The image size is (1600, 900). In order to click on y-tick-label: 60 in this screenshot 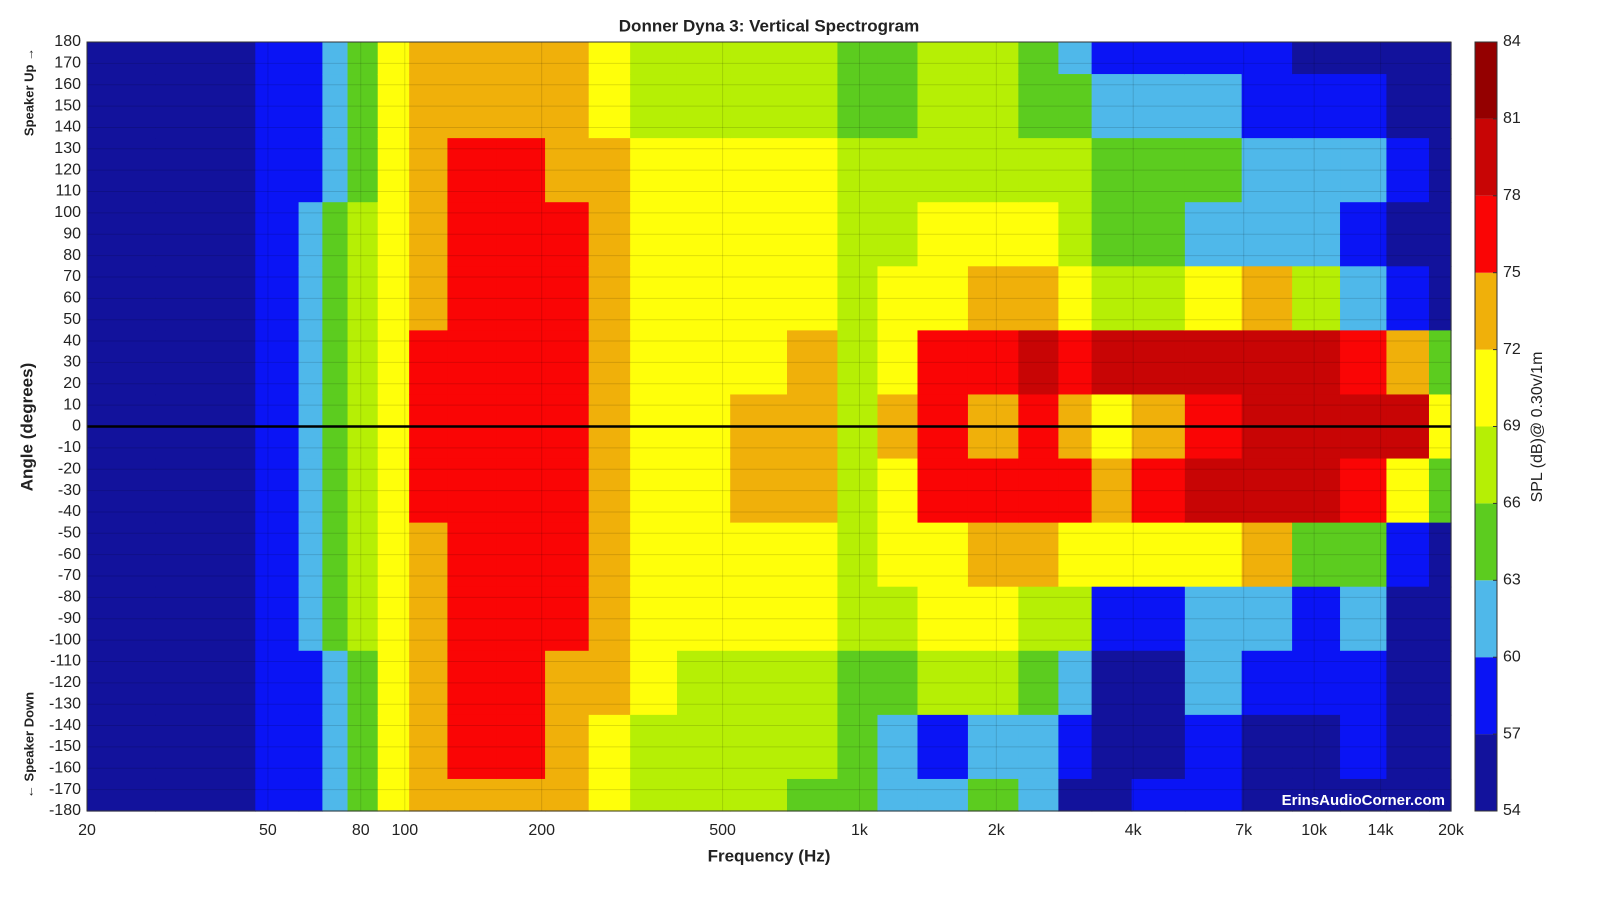, I will do `click(72, 298)`.